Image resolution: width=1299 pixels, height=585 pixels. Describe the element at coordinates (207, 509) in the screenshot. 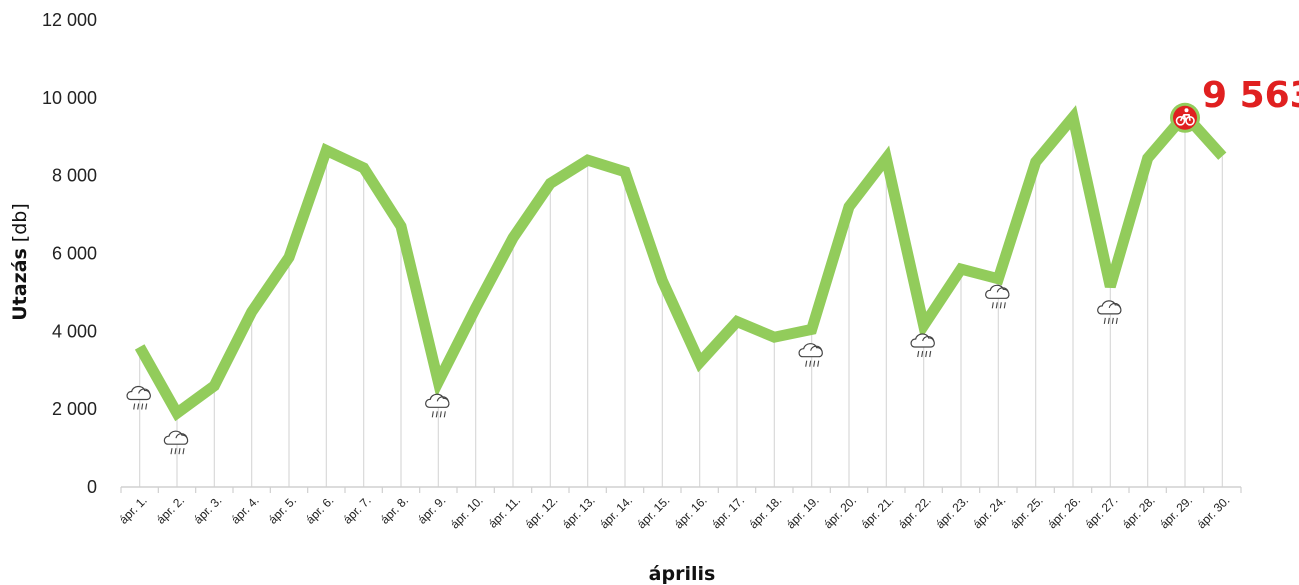

I see `x-tick-label: ápr. 3.` at that location.